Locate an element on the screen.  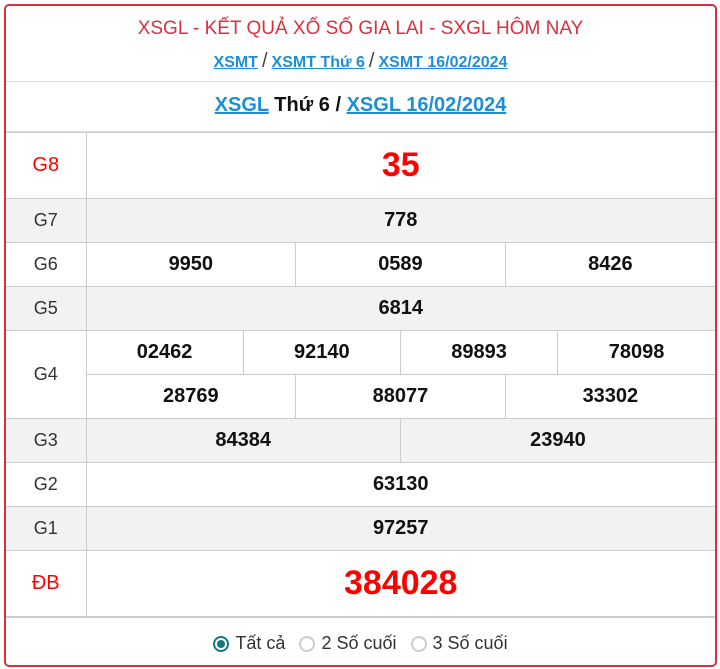
prize-number: 63130 is located at coordinates (400, 484).